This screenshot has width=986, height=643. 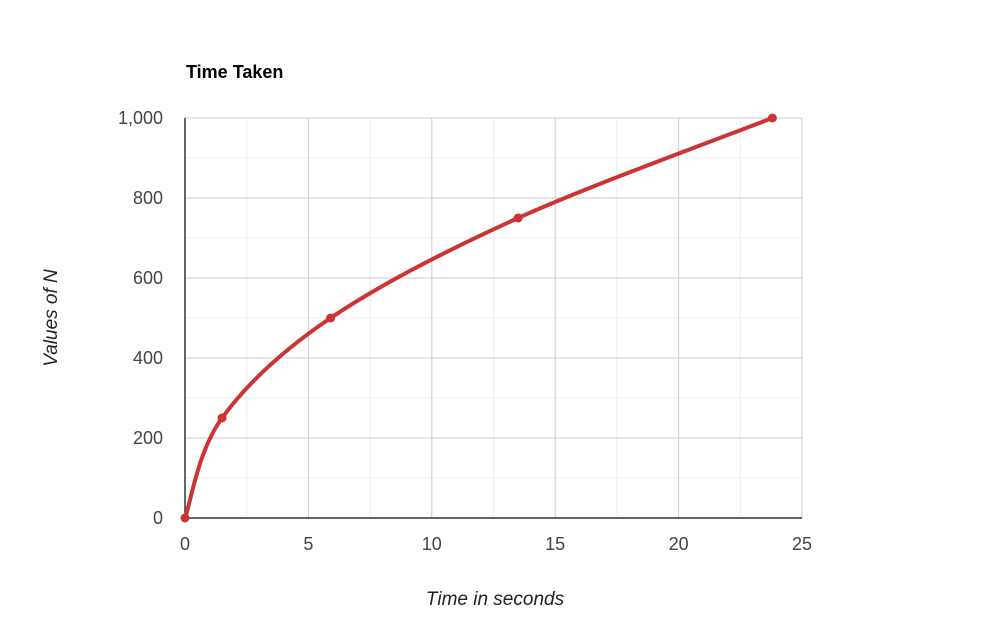 I want to click on y-tick-label: 200, so click(x=148, y=438).